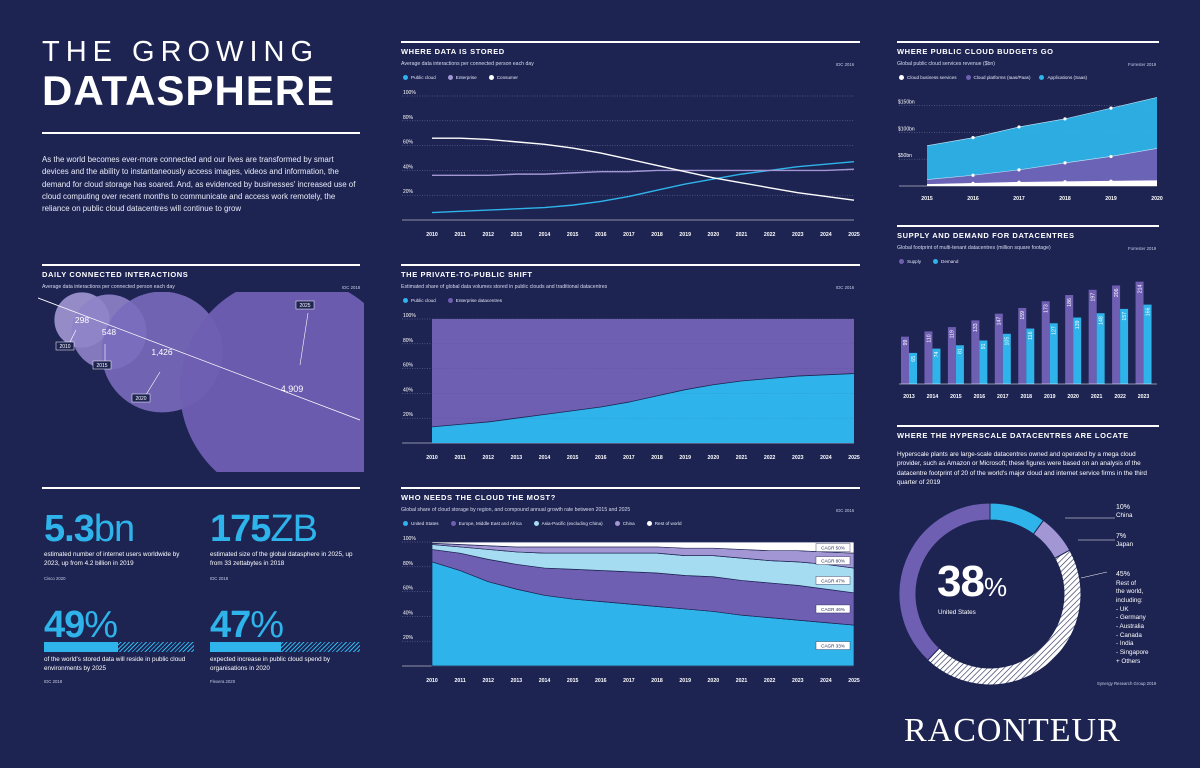  I want to click on shift-x-tick-label: 2010, so click(432, 458).